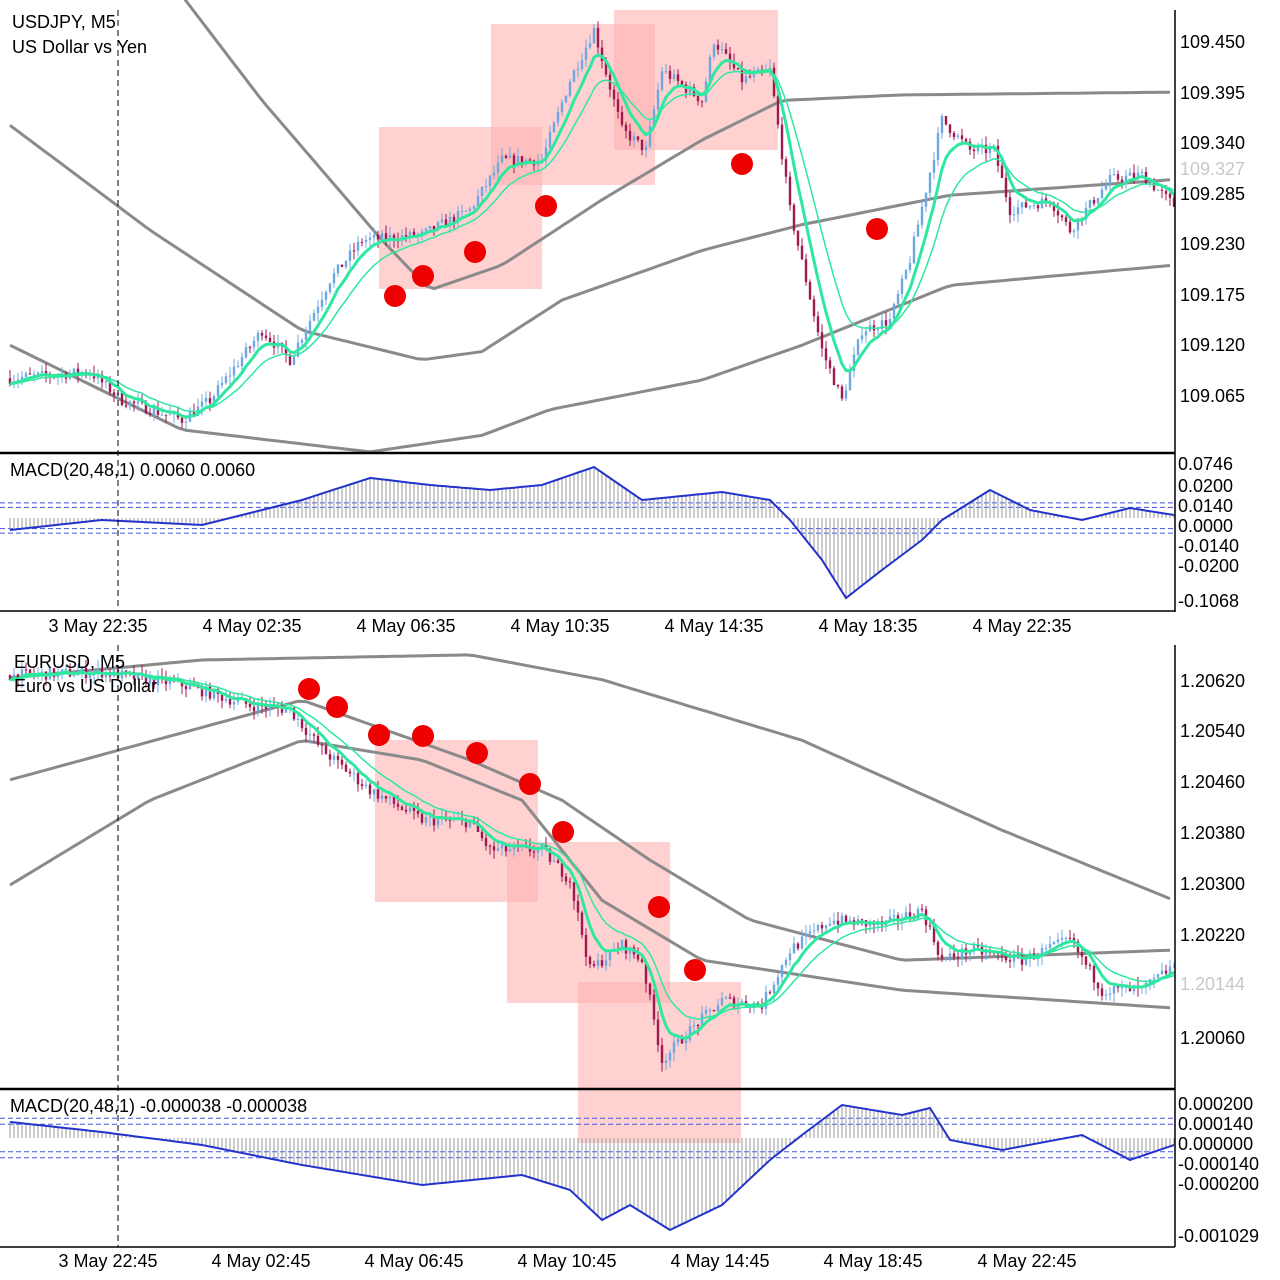 The image size is (1280, 1280). I want to click on current-price-label: 109.327, so click(1212, 169).